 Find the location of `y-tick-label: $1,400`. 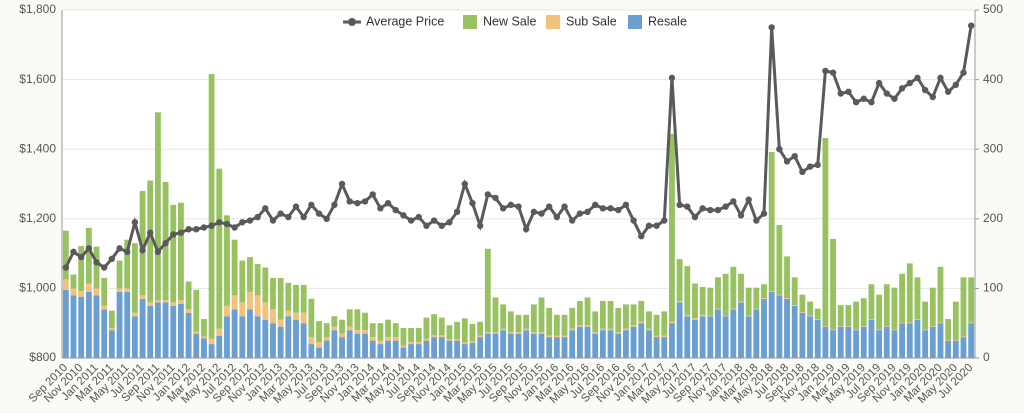

y-tick-label: $1,400 is located at coordinates (37, 148).